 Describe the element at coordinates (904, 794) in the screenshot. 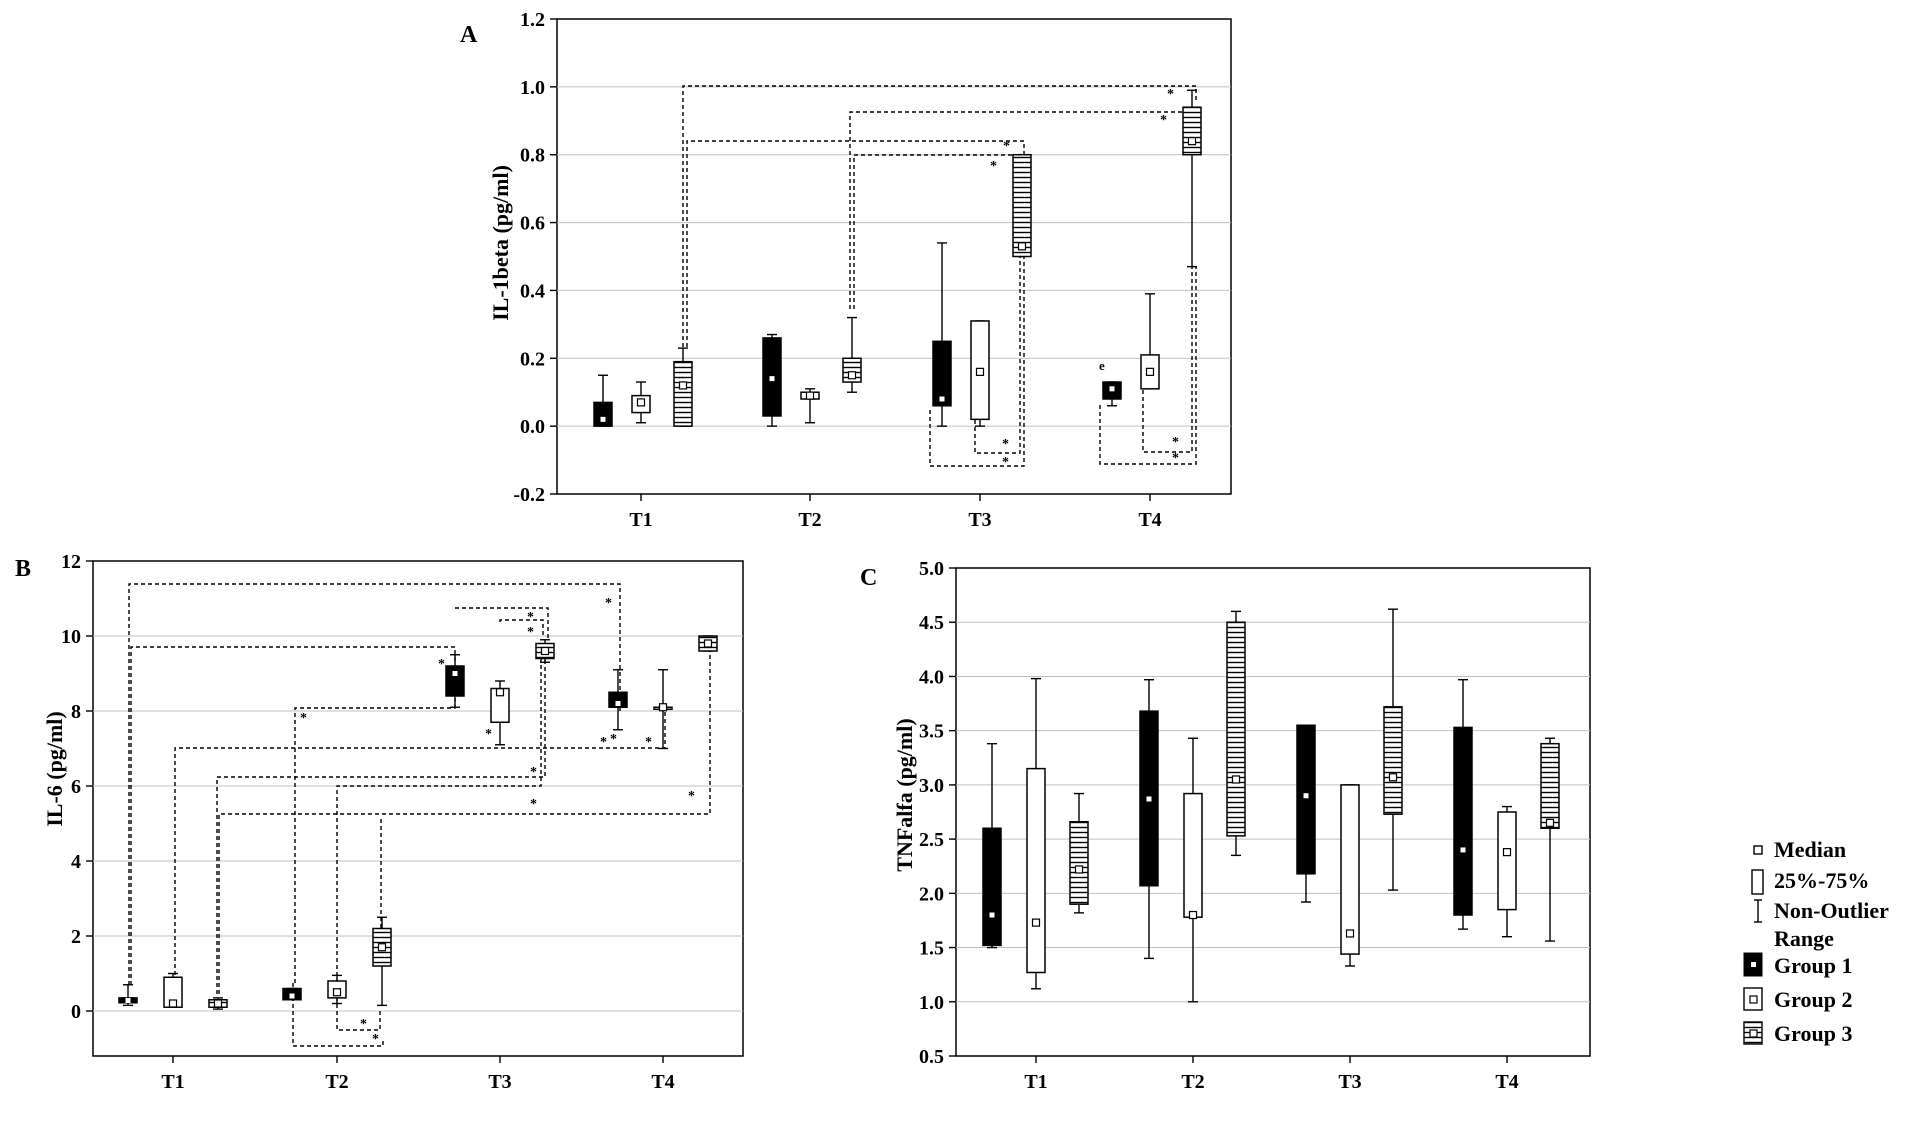

I see `panel-c-y-axis-label: TNFalfa (pg/ml)` at that location.